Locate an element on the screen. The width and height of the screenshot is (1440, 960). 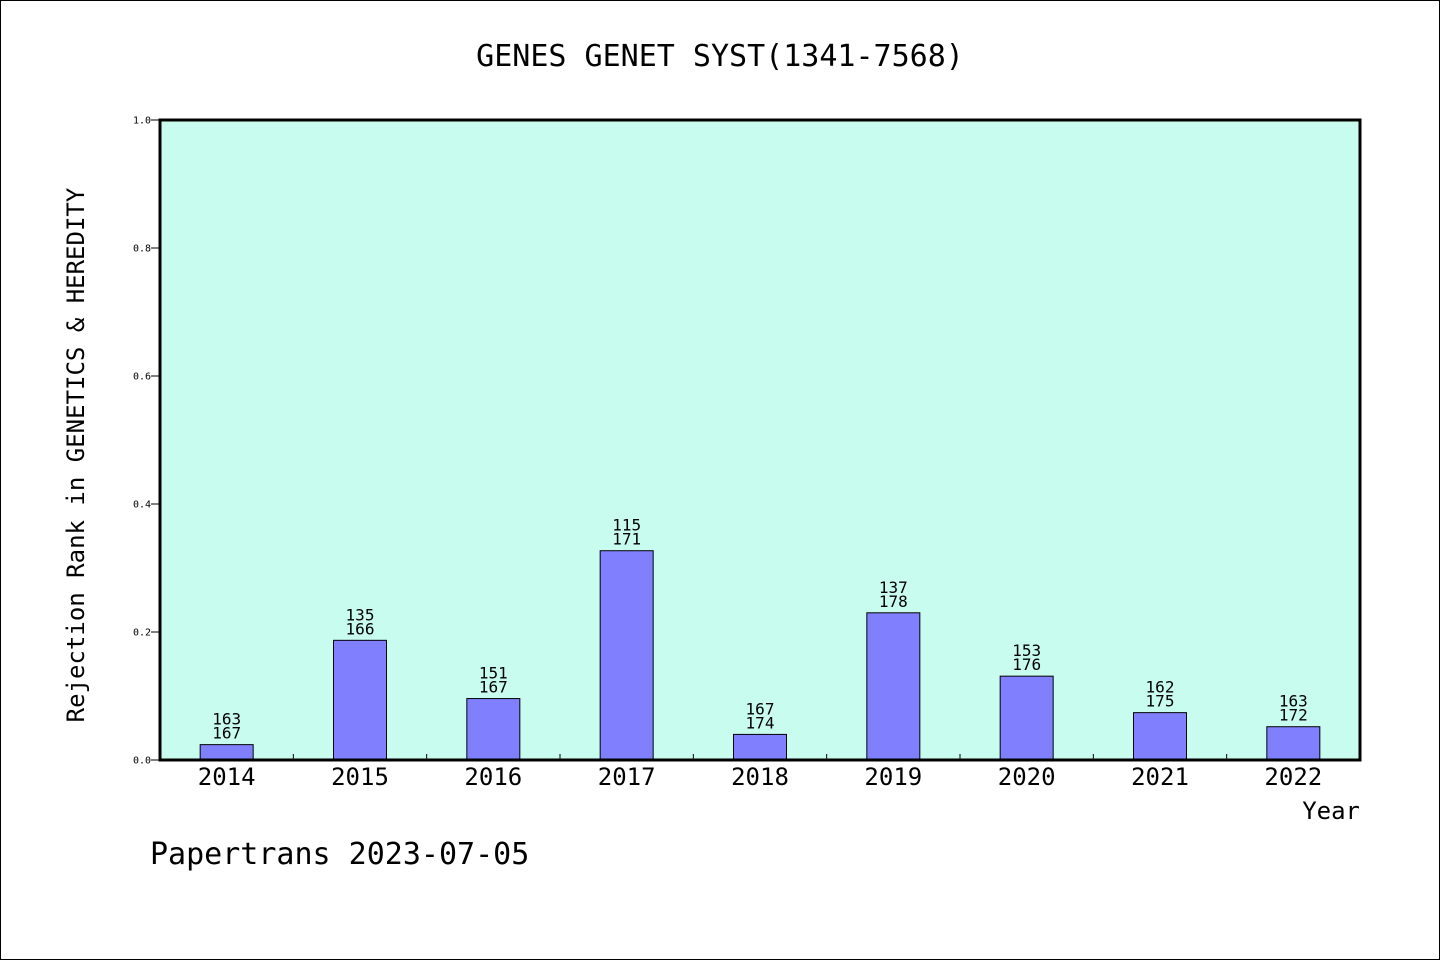
bar-label-top: 137 is located at coordinates (893, 587).